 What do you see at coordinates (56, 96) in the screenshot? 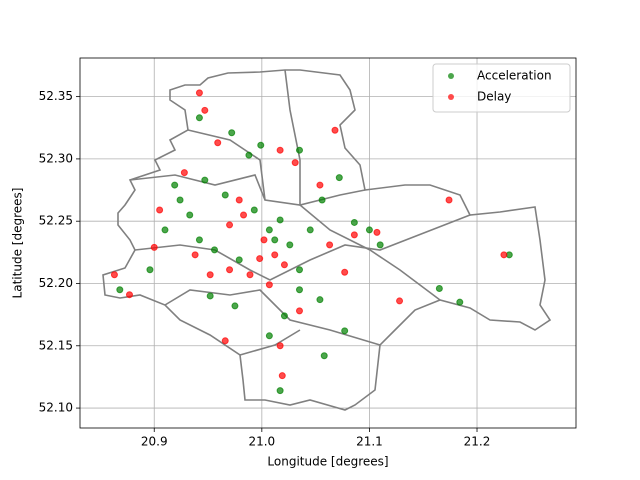
I see `y-tick-label: 52.35` at bounding box center [56, 96].